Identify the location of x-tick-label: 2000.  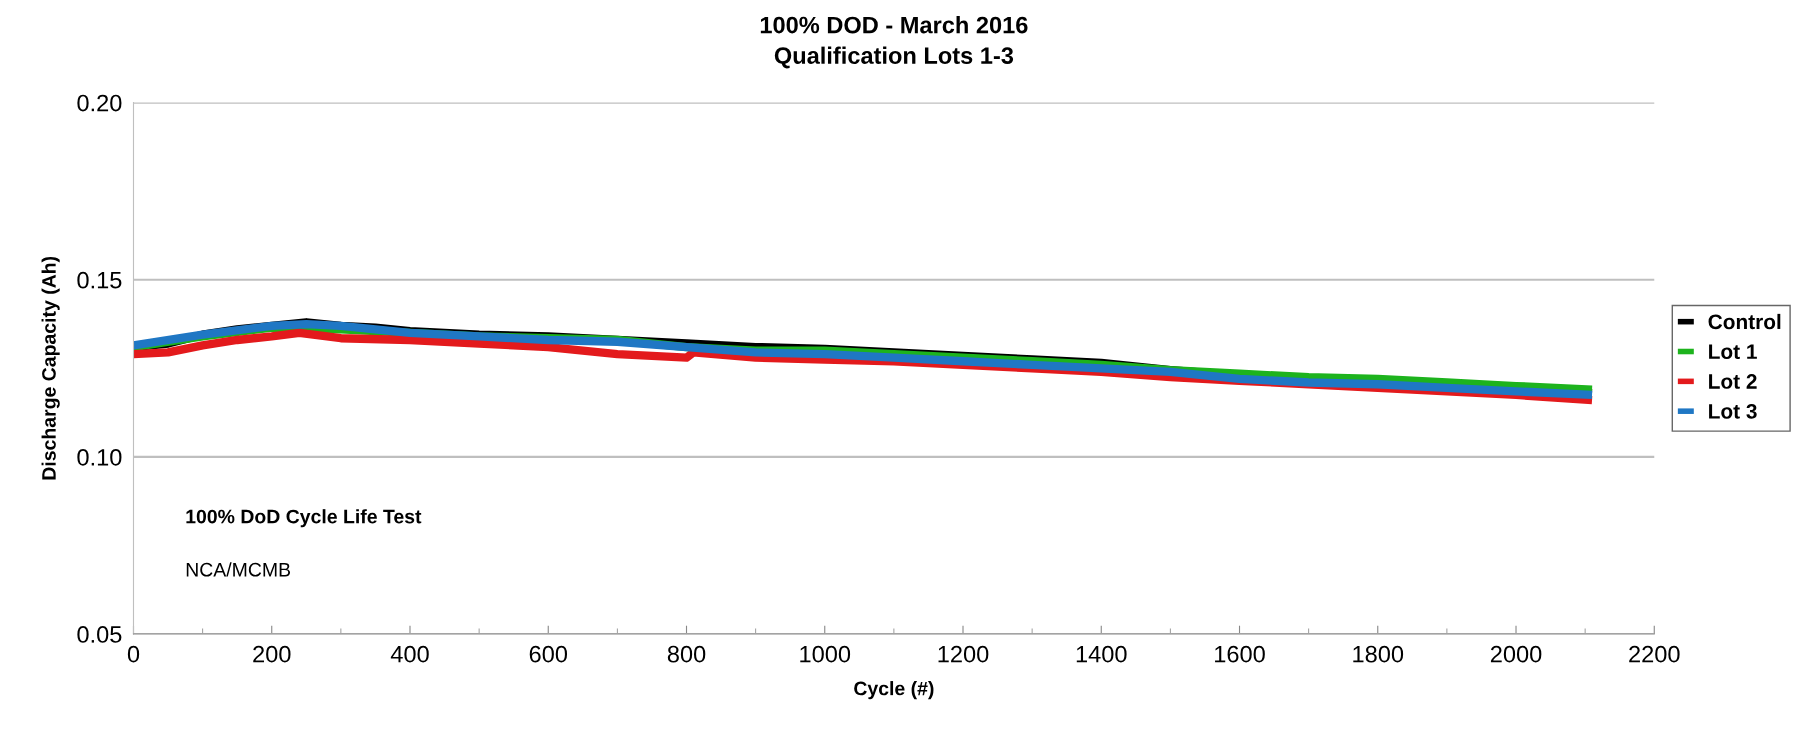
(1516, 654).